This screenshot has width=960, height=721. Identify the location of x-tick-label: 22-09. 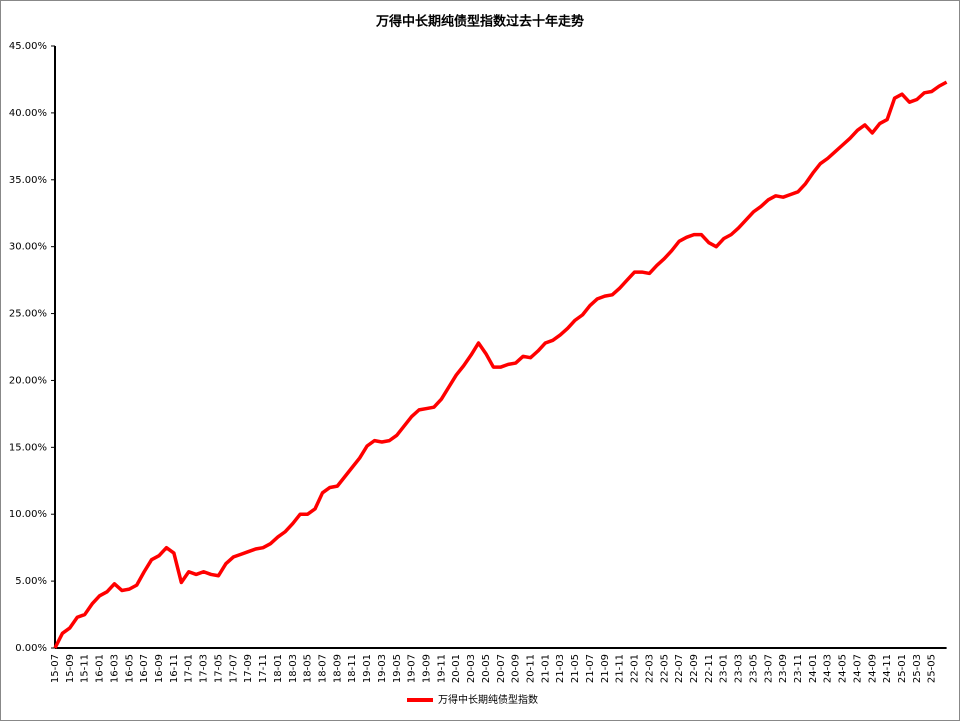
(694, 668).